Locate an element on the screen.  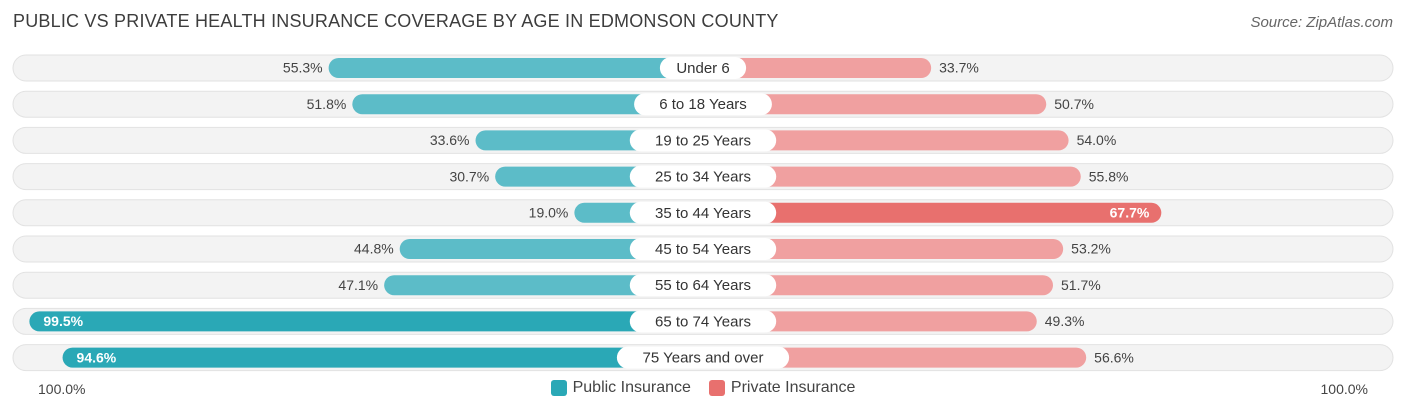
source-note: Source: ZipAtlas.com is located at coordinates (1321, 22).